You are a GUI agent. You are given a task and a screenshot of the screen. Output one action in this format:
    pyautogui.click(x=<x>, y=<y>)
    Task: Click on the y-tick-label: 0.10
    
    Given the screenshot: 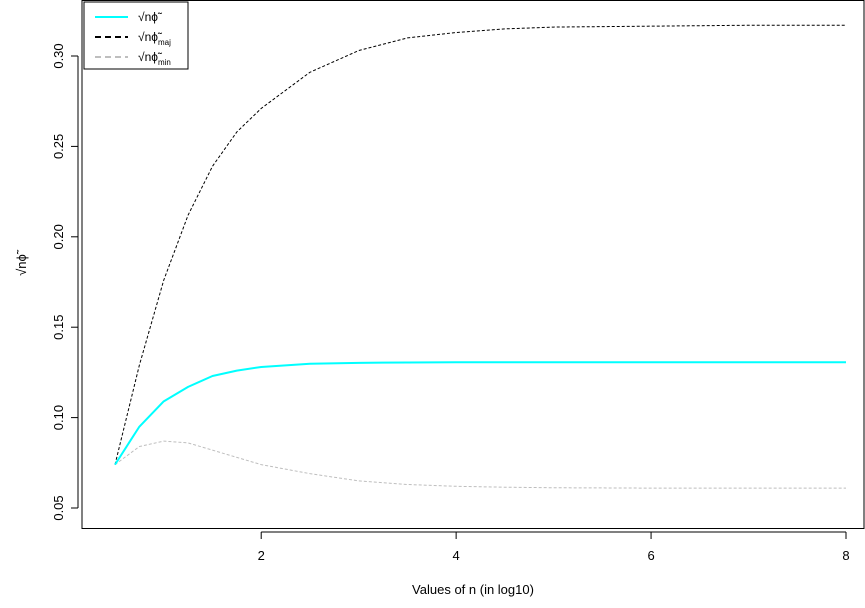 What is the action you would take?
    pyautogui.click(x=58, y=417)
    